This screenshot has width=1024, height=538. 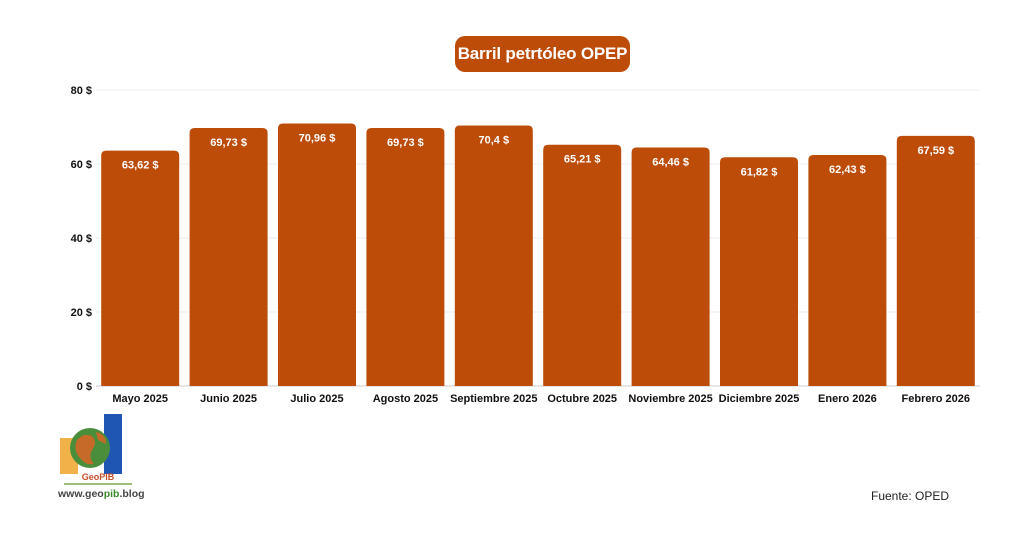 I want to click on logo-url: www.geopib.blog, so click(x=101, y=494).